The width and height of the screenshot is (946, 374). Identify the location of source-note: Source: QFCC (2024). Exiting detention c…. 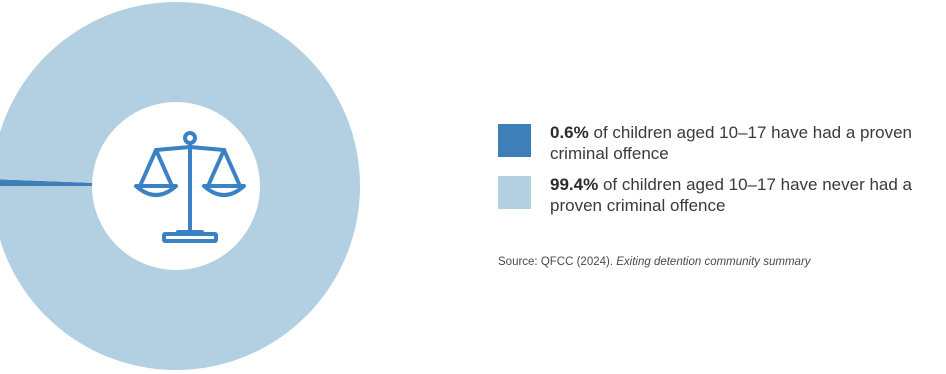
(654, 262).